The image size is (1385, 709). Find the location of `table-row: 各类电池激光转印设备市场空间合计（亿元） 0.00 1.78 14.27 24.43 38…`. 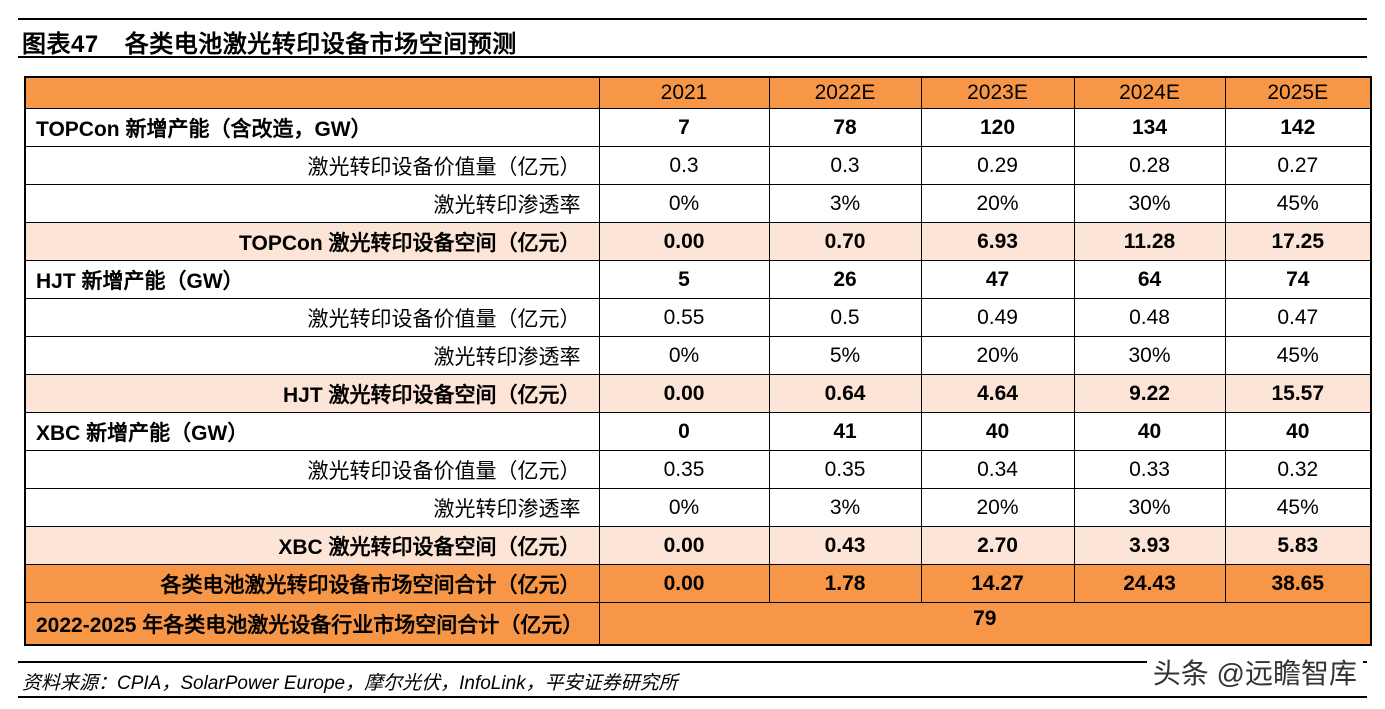

table-row: 各类电池激光转印设备市场空间合计（亿元） 0.00 1.78 14.27 24.43 38… is located at coordinates (698, 583).